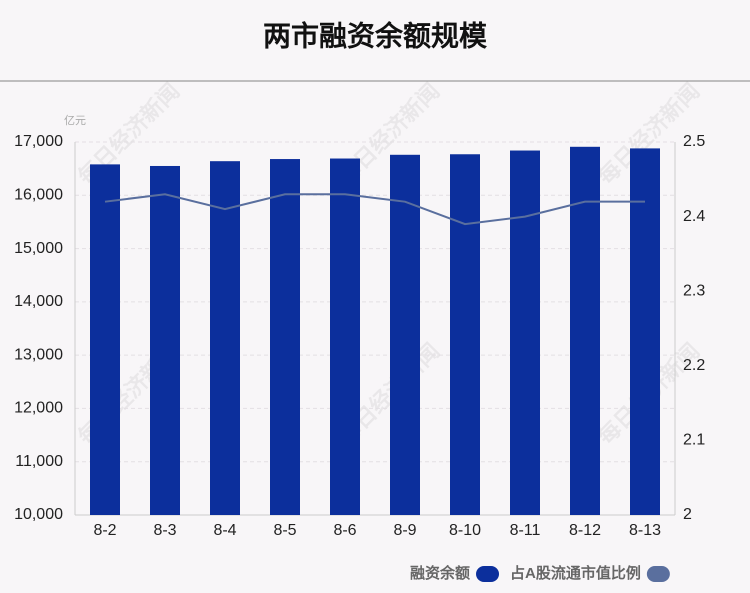  I want to click on chart-title: 两市融资余额规模, so click(375, 35).